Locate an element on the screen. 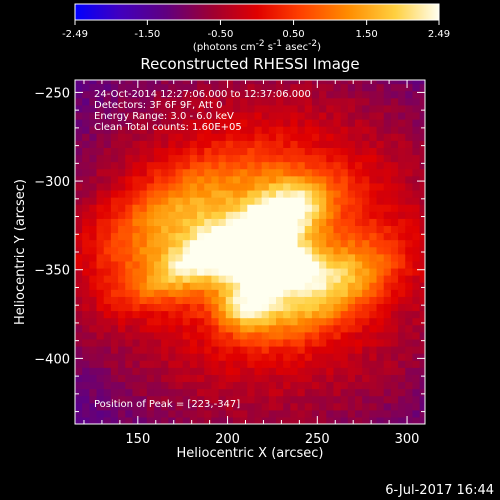 Image resolution: width=500 pixels, height=500 pixels. y-tick-label: −250 is located at coordinates (52, 93).